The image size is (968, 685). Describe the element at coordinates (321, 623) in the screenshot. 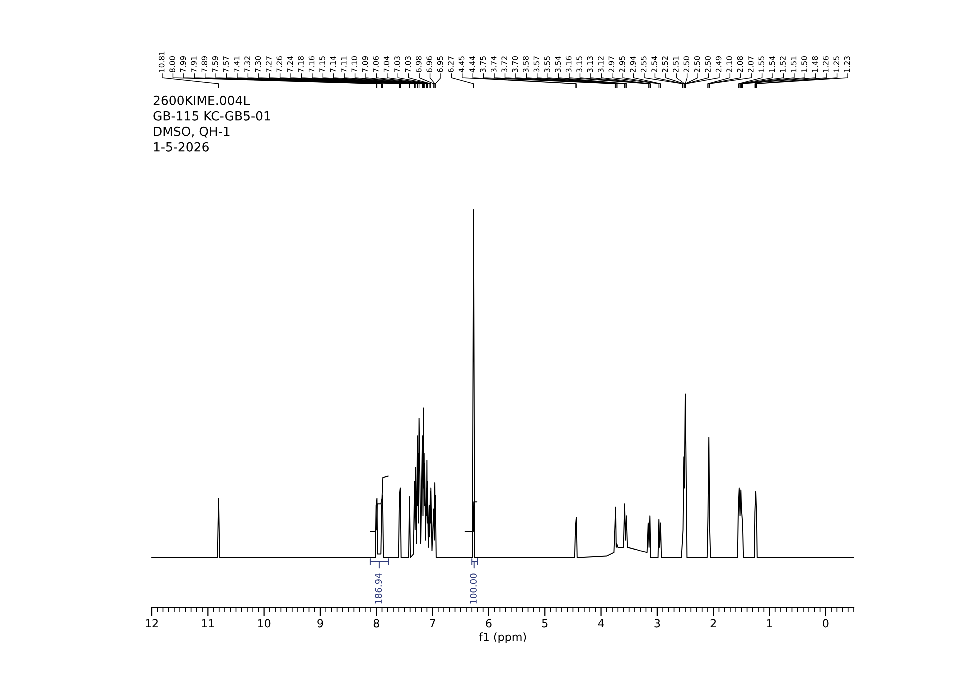

I see `x-tick-label: 9` at that location.